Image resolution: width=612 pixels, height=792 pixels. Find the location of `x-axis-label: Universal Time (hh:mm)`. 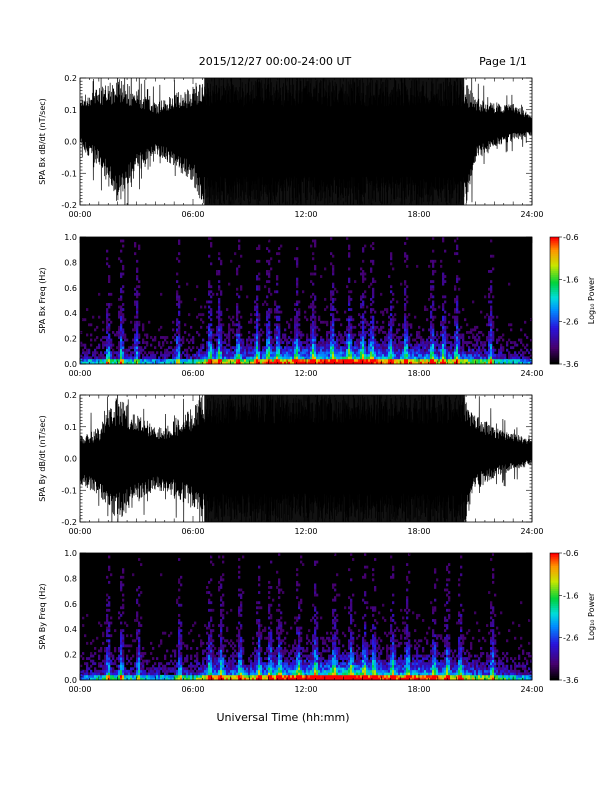

x-axis-label: Universal Time (hh:mm) is located at coordinates (283, 717).